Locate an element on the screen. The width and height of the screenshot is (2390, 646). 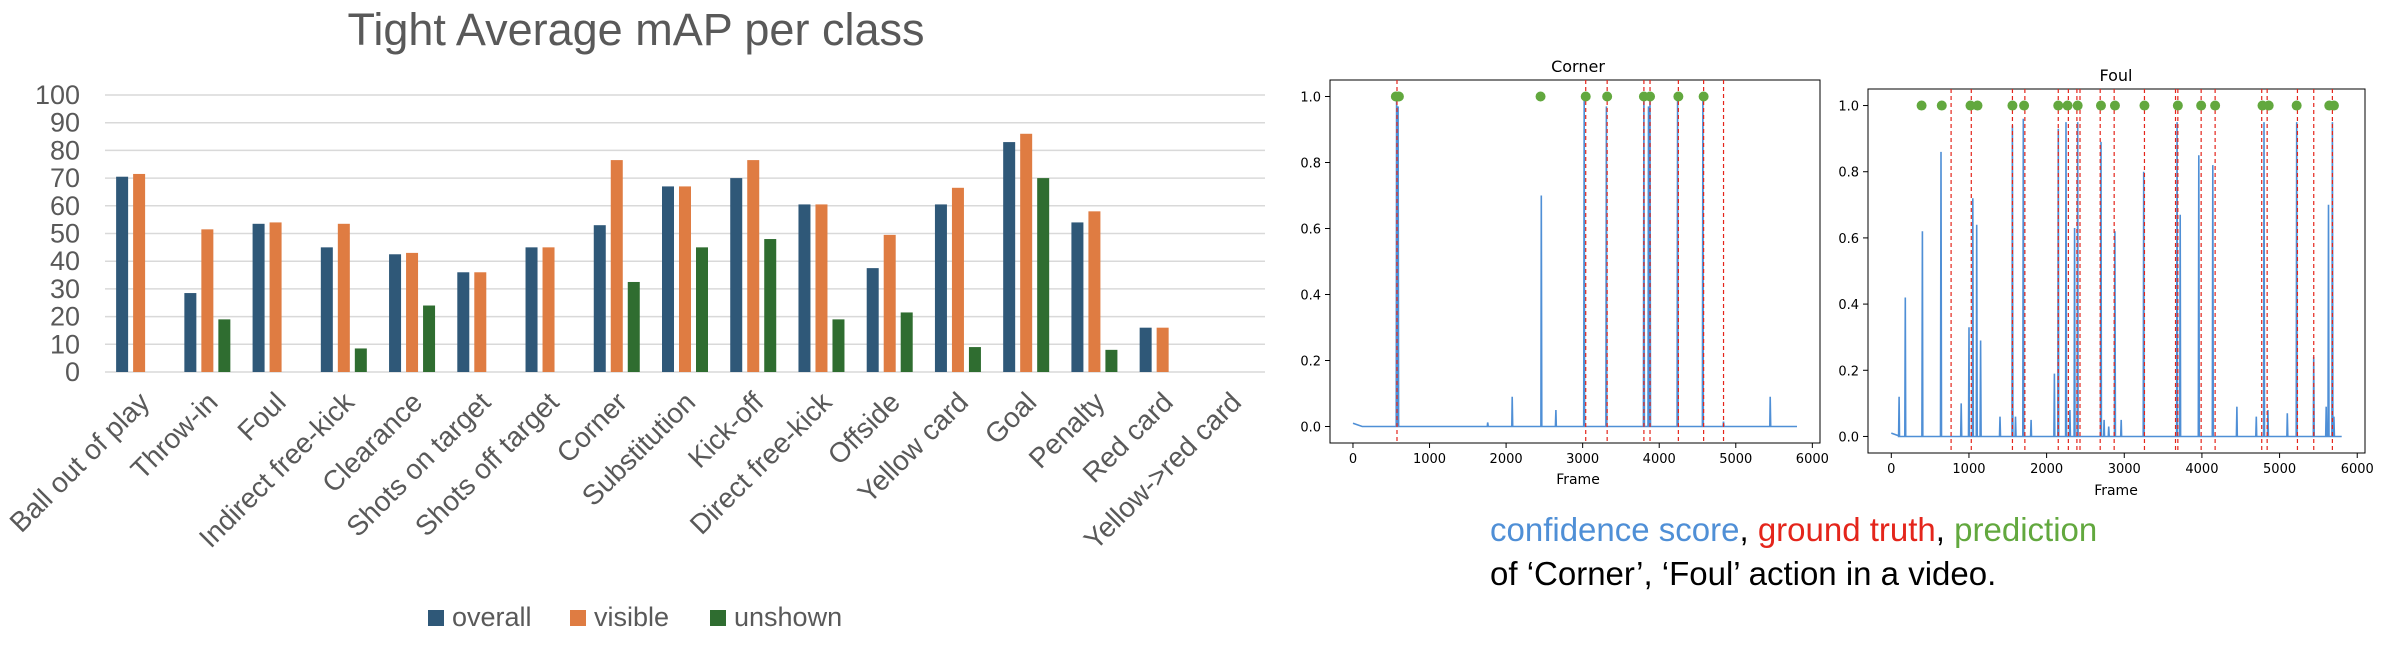
legend-swatch-visible is located at coordinates (578, 618).